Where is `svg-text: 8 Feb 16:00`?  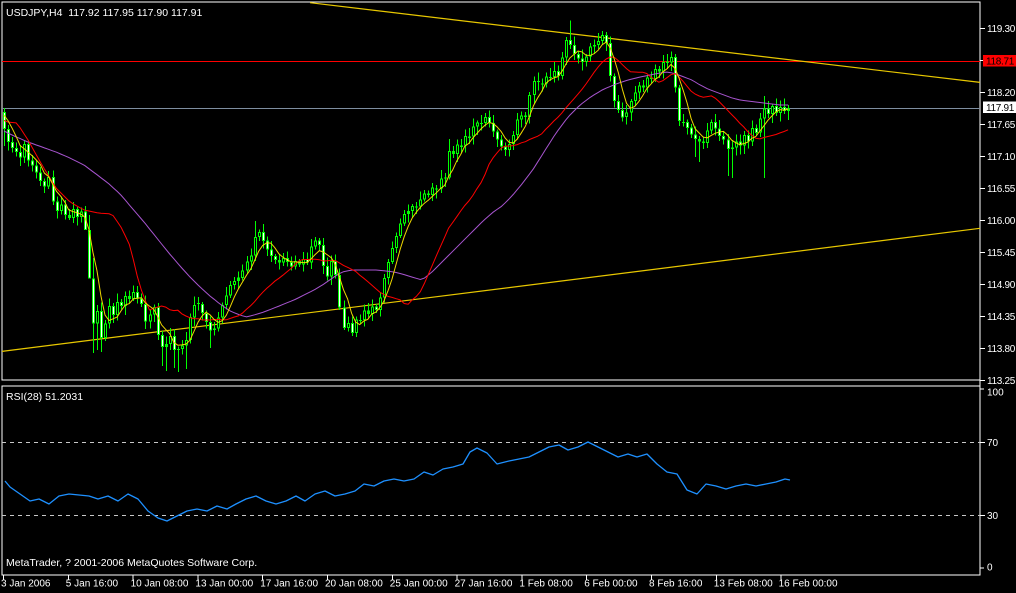 svg-text: 8 Feb 16:00 is located at coordinates (676, 584).